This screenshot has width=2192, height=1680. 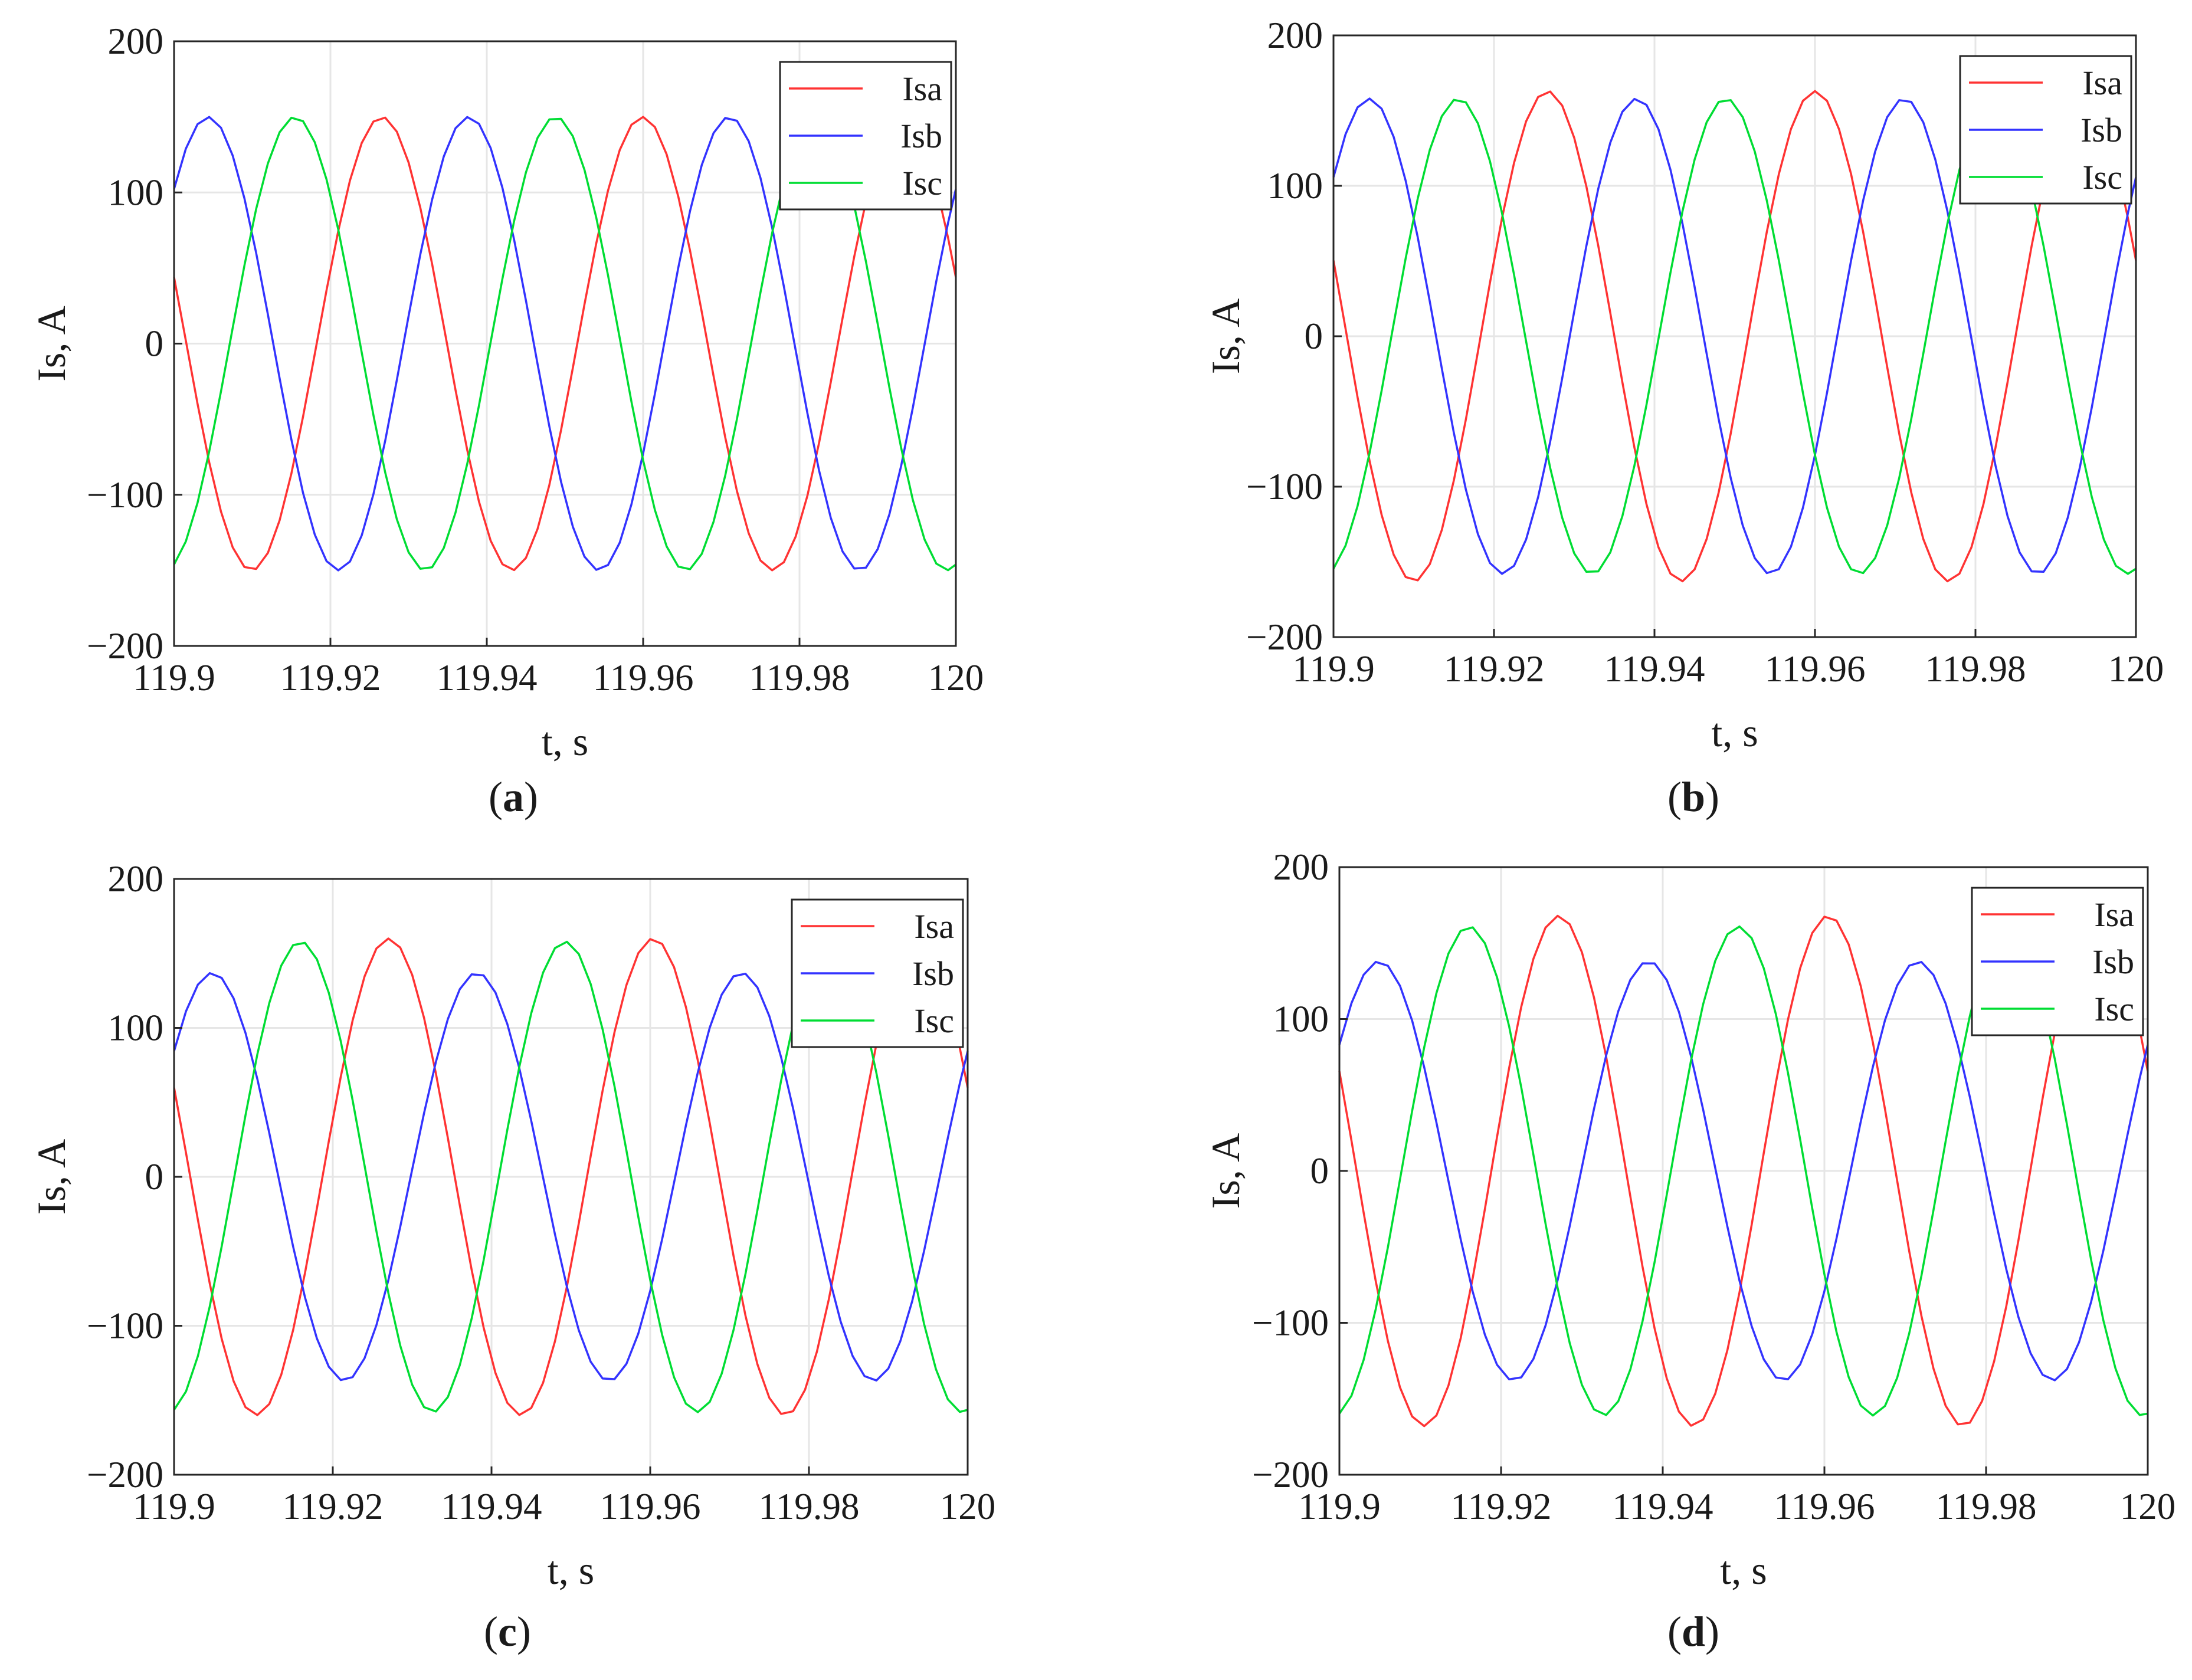 I want to click on caption-letter: d, so click(x=1693, y=1631).